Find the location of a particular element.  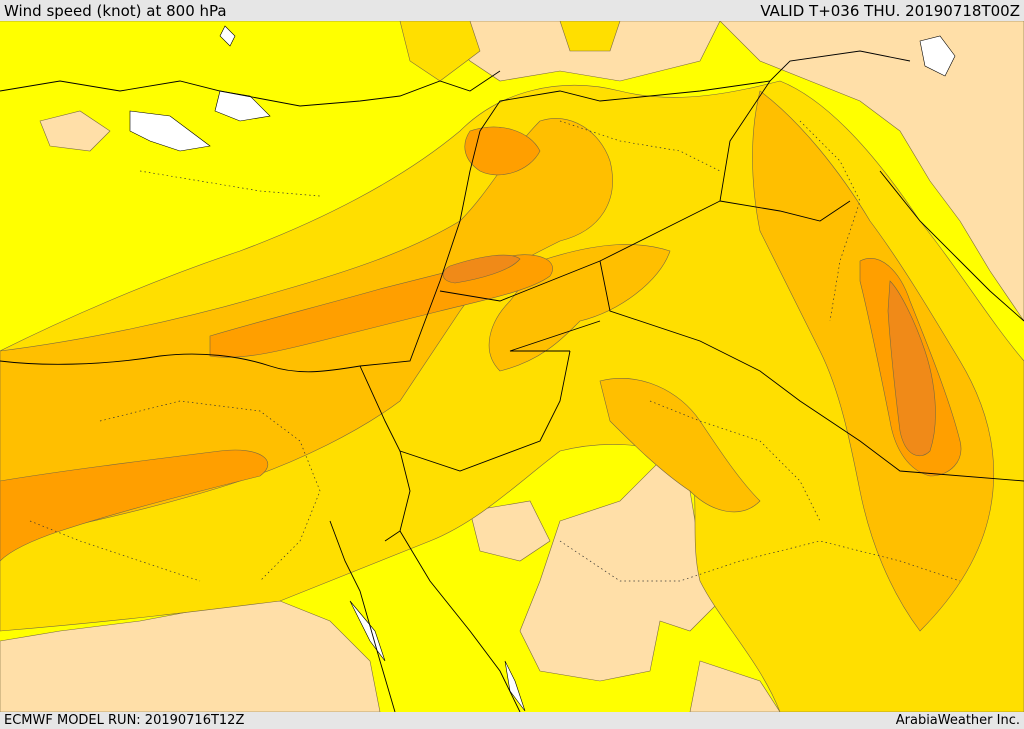

map-title: Wind speed (knot) at 800 hPa is located at coordinates (115, 11).